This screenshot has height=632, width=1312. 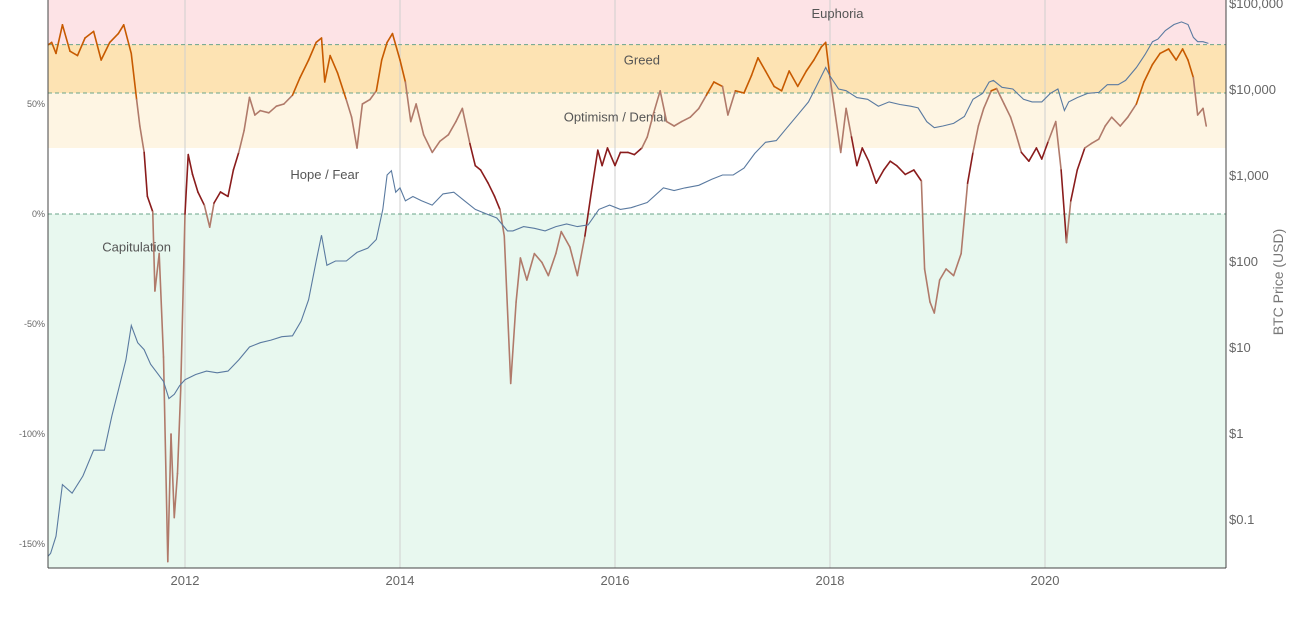 What do you see at coordinates (642, 59) in the screenshot?
I see `band-label-1: Greed` at bounding box center [642, 59].